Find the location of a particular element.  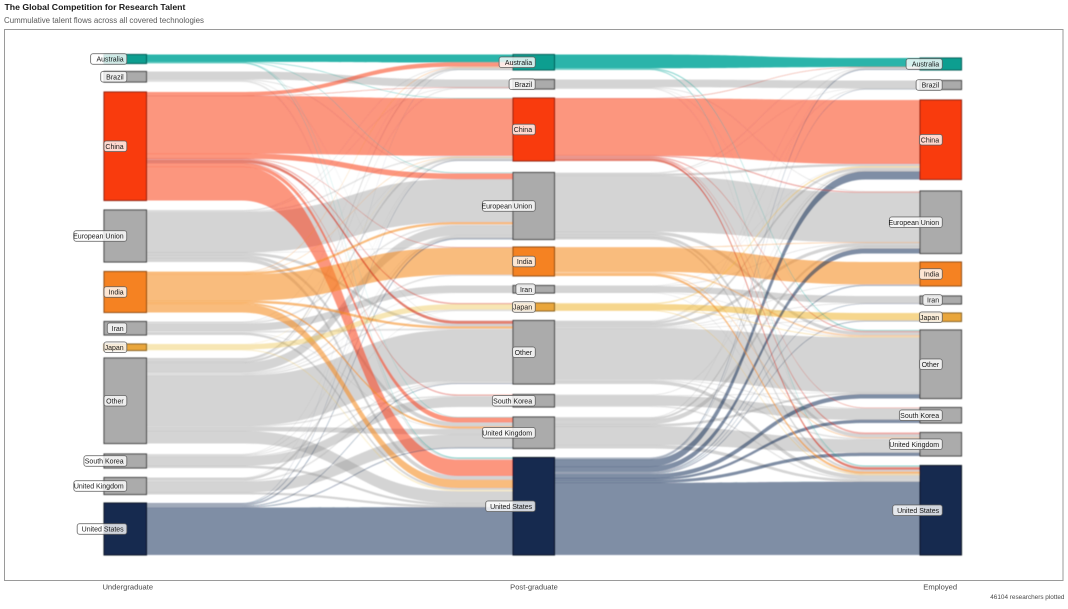

svg-text: Post-graduate is located at coordinates (534, 587).